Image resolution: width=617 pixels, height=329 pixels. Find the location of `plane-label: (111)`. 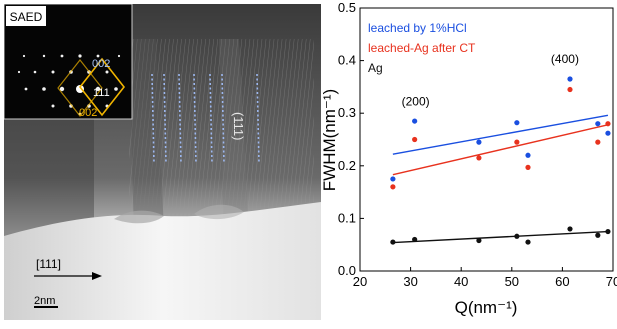

plane-label: (111) is located at coordinates (238, 126).